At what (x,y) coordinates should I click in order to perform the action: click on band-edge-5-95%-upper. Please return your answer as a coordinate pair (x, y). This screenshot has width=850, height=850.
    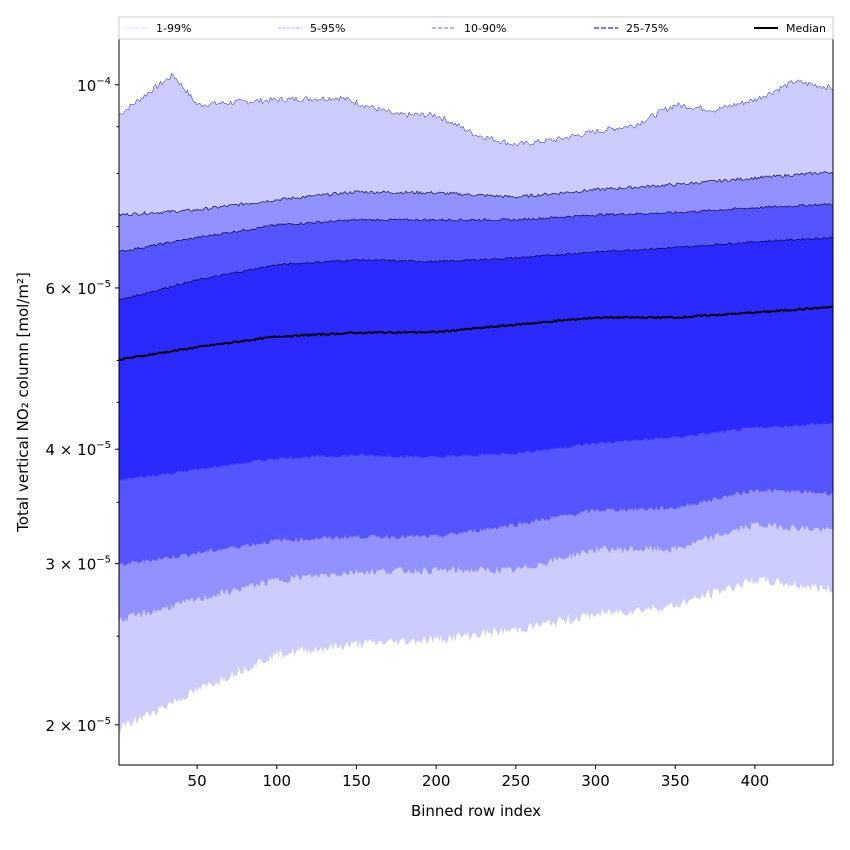
    Looking at the image, I should click on (476, 193).